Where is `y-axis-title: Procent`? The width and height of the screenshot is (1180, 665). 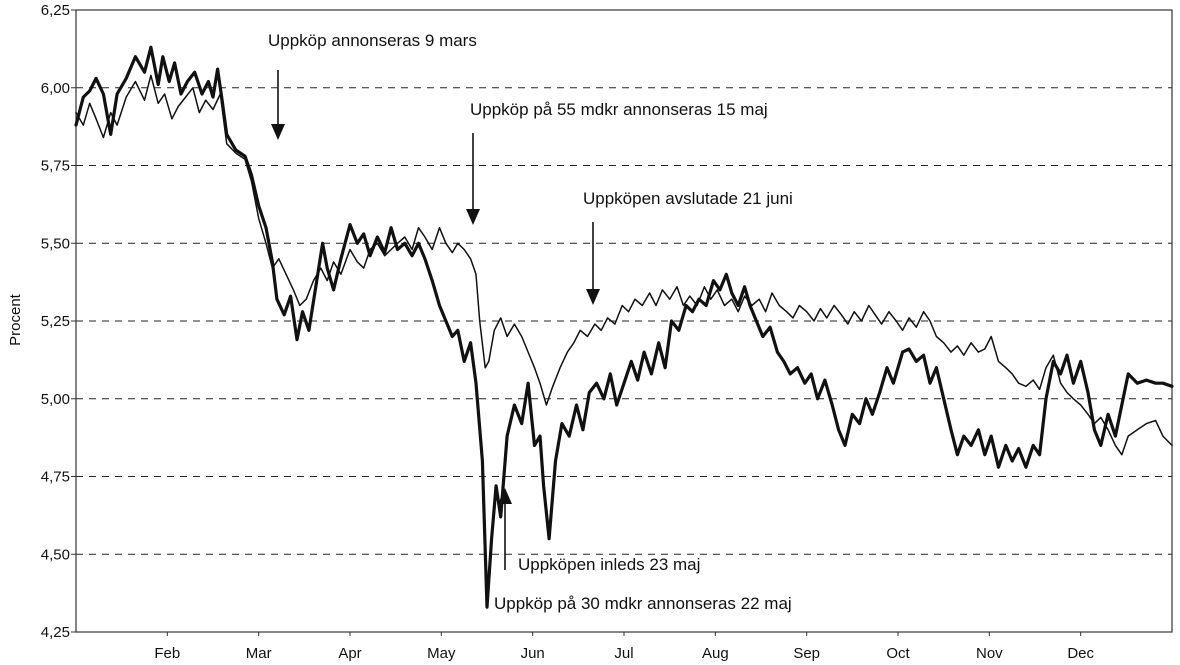
y-axis-title: Procent is located at coordinates (15, 319).